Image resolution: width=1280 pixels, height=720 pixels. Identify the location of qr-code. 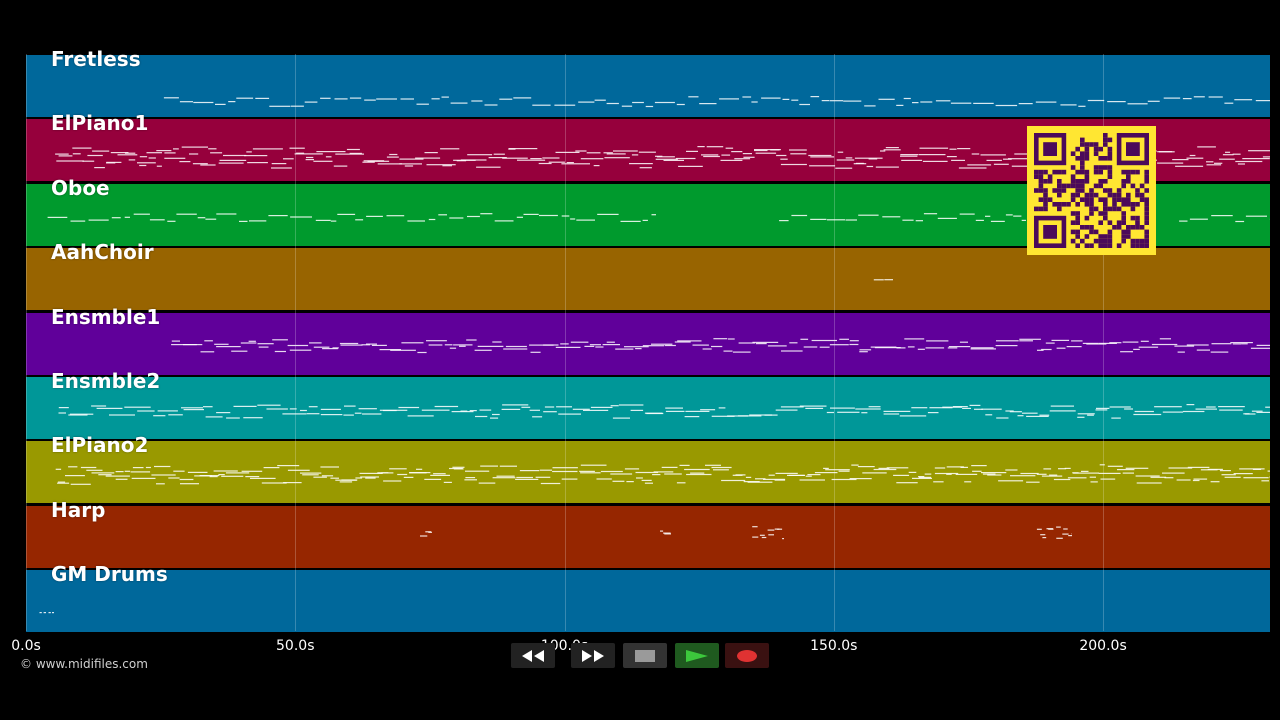
(1091, 190).